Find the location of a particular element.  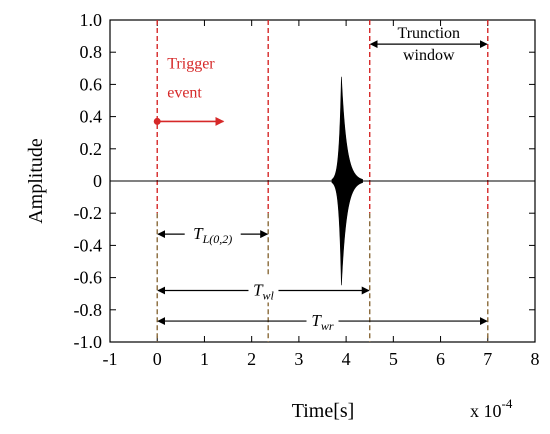

y-tick-label: -0.4 is located at coordinates (88, 245).